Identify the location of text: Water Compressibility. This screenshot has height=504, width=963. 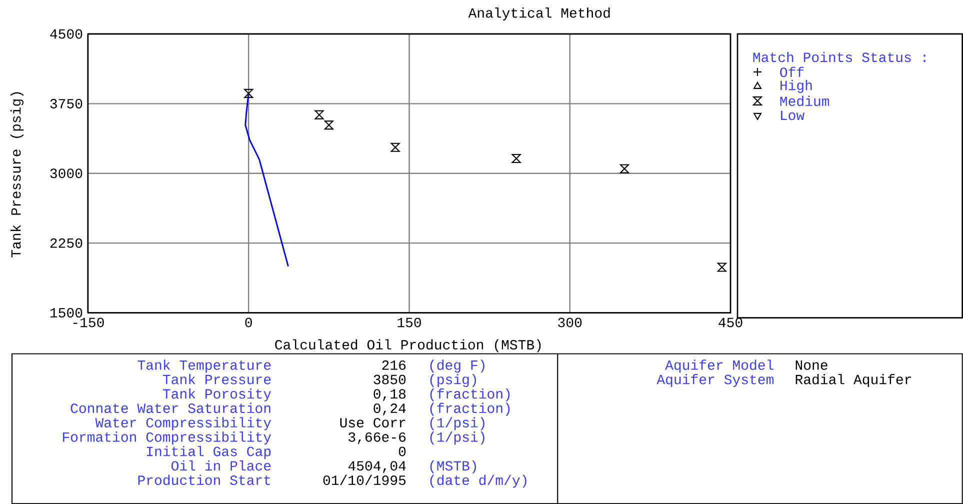
(183, 423).